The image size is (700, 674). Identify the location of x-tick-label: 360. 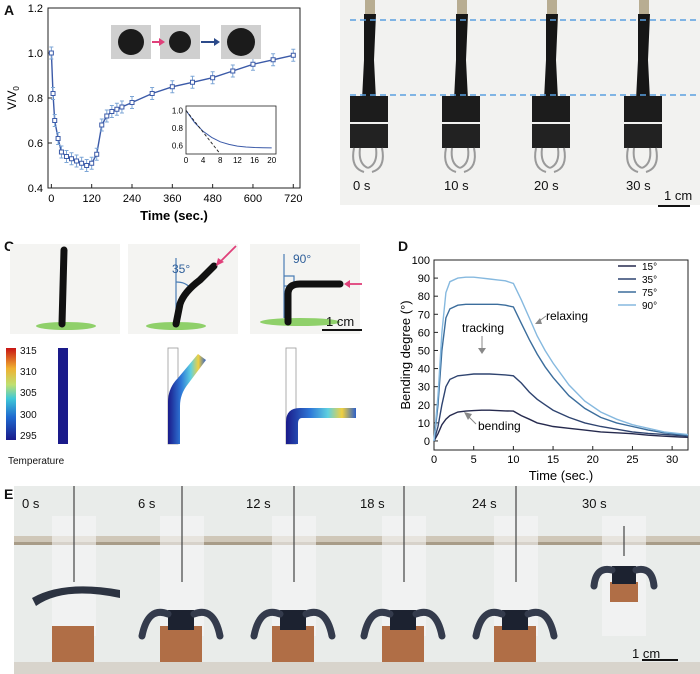
(172, 199).